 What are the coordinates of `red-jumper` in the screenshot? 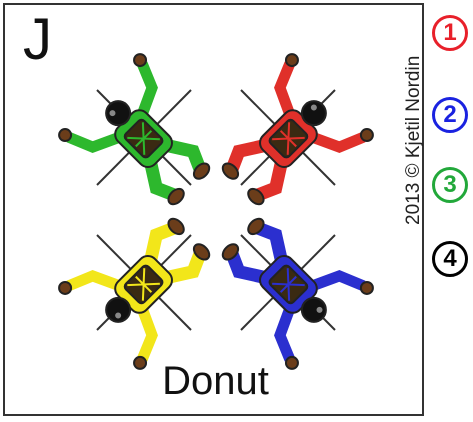 It's located at (297, 129).